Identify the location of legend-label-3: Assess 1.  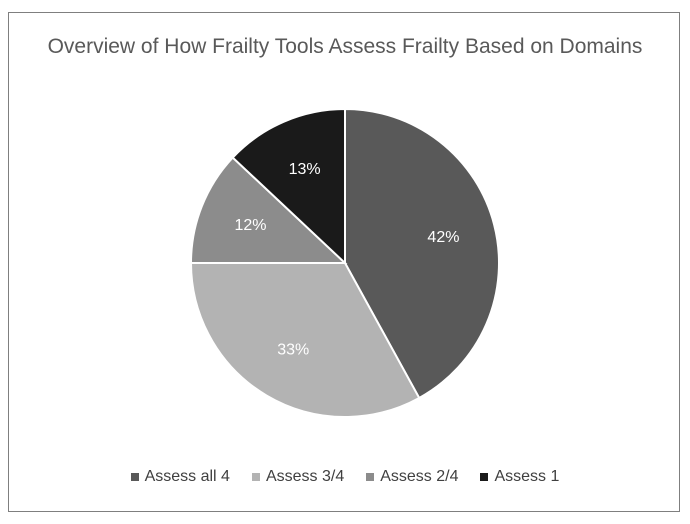
(527, 476).